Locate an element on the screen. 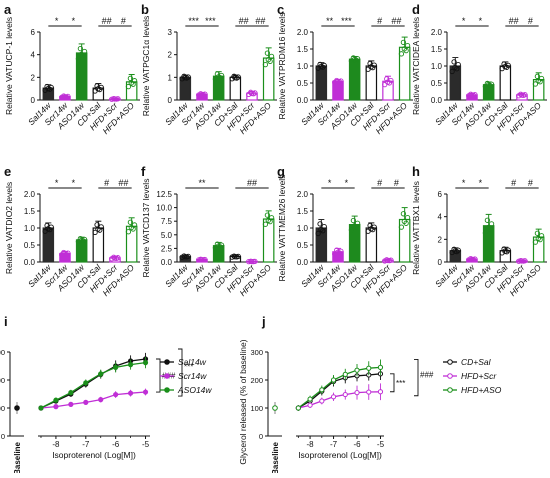  panel-letter: a is located at coordinates (8, 9).